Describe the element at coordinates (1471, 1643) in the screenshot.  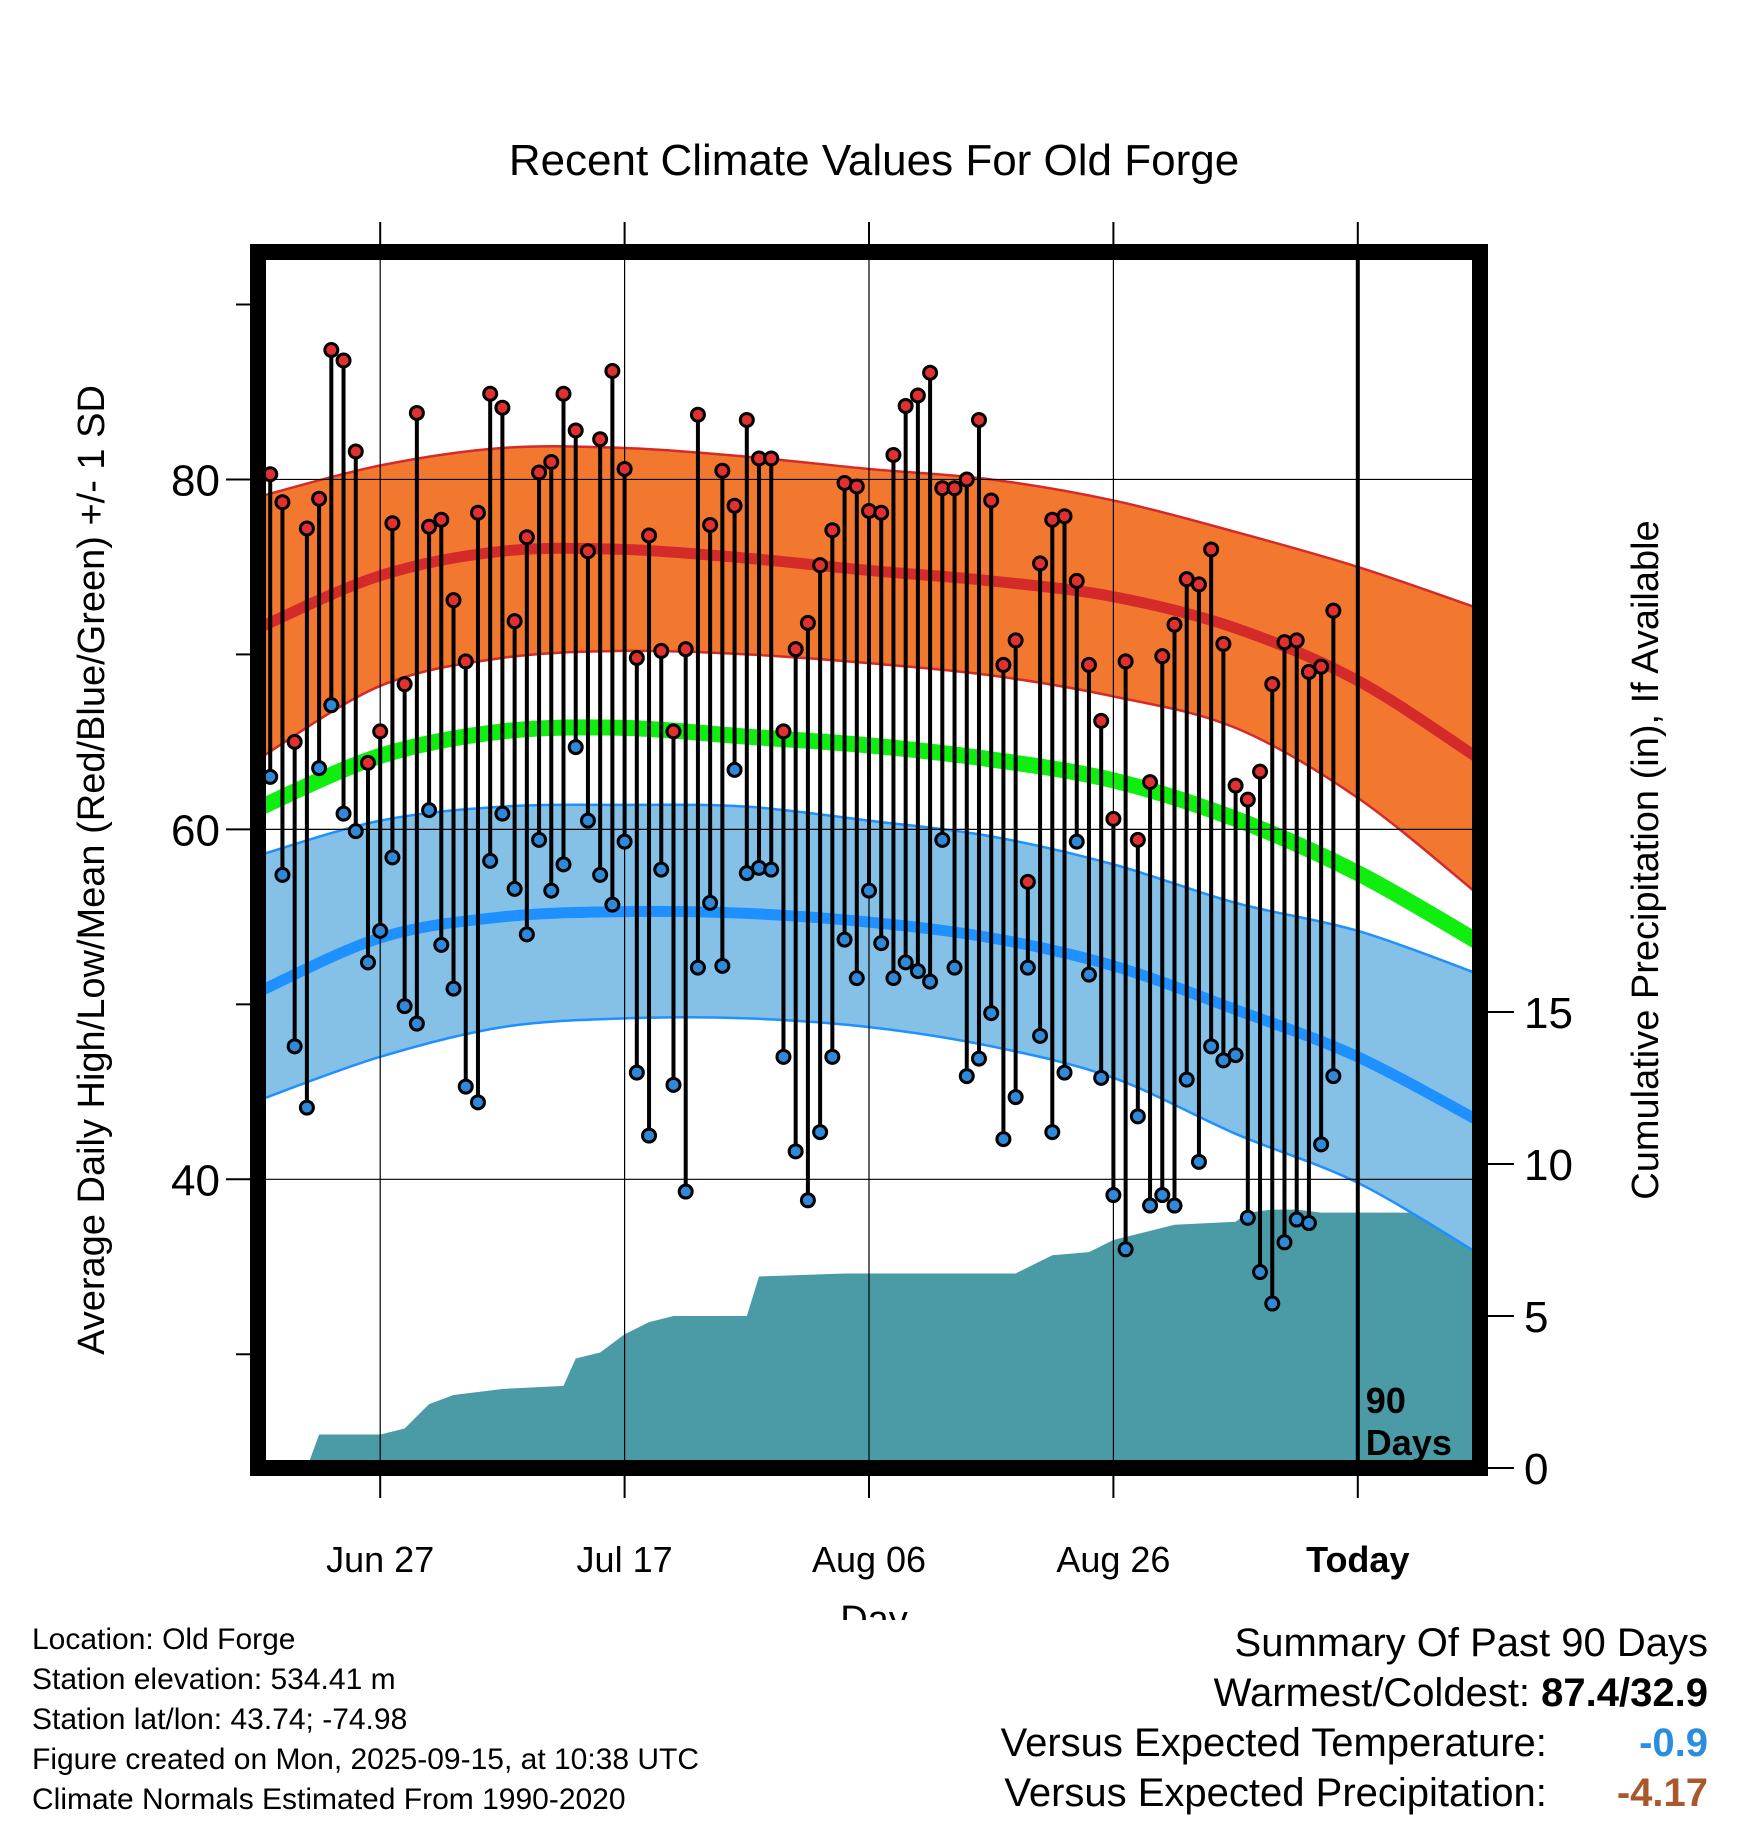
I see `summary-title: Summary Of Past 90 Days` at that location.